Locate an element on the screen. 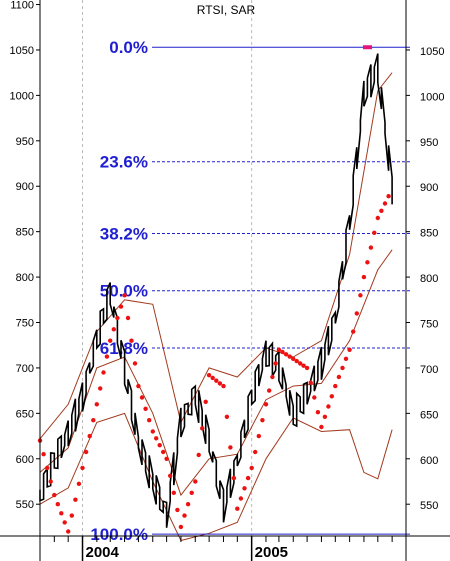 The height and width of the screenshot is (561, 450). fib-label-1: 23.6% is located at coordinates (124, 162).